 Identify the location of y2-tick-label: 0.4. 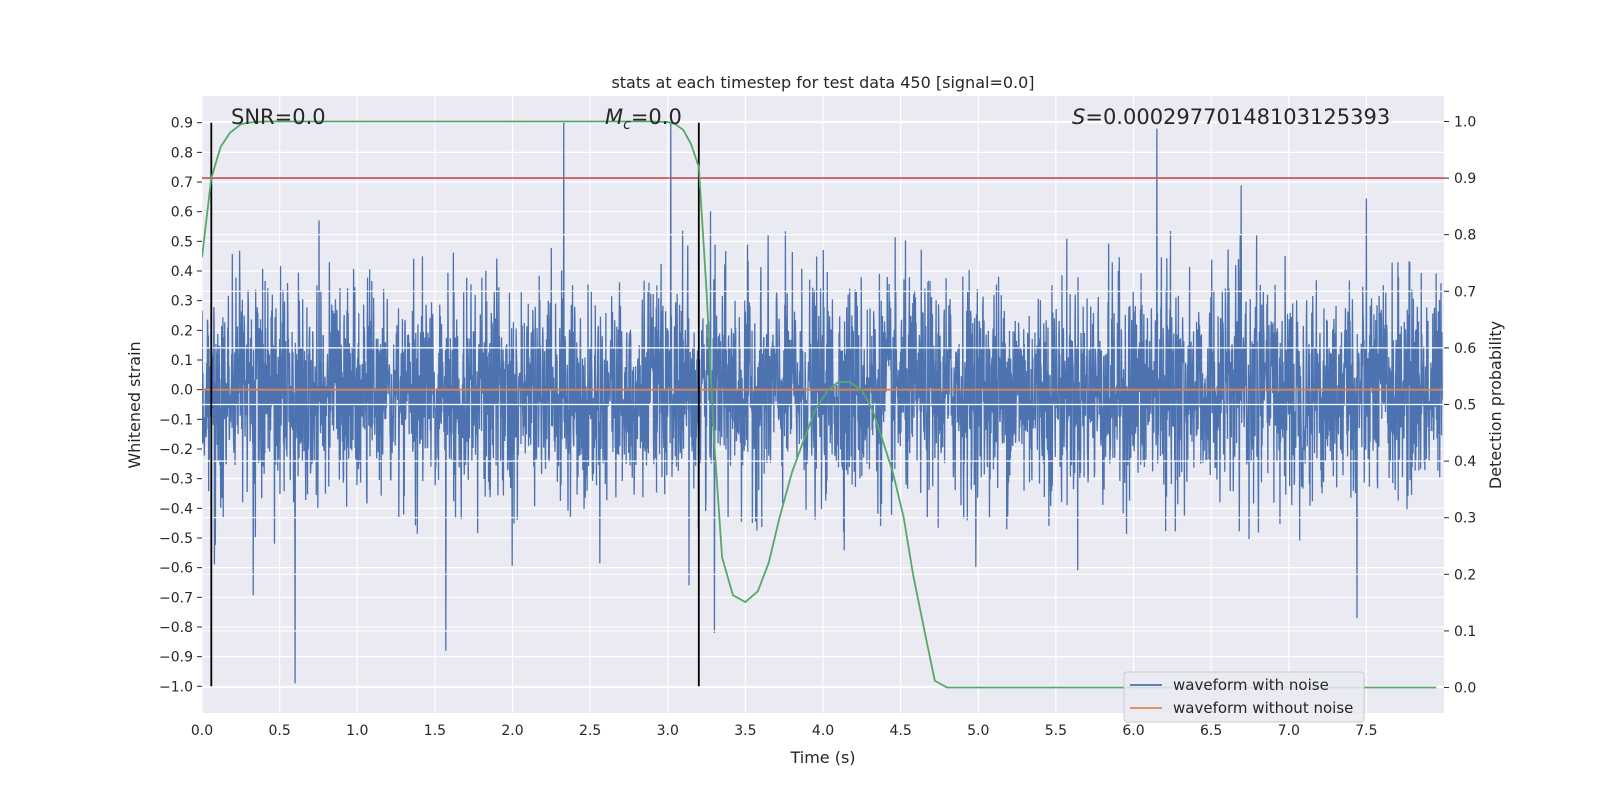
(1465, 462).